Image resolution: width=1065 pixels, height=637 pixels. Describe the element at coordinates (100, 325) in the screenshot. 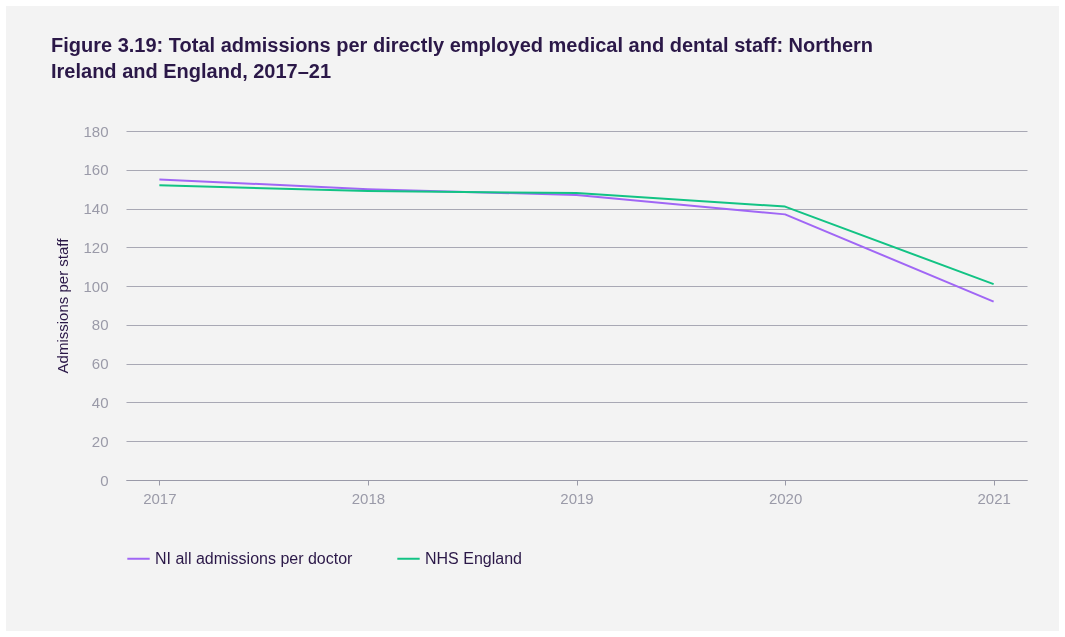

I see `y-tick-label: 80` at that location.